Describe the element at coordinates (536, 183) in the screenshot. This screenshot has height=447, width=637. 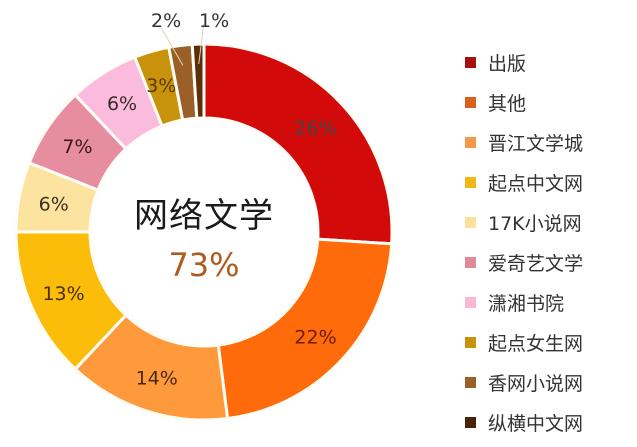
I see `legend-label: 起点中文网` at that location.